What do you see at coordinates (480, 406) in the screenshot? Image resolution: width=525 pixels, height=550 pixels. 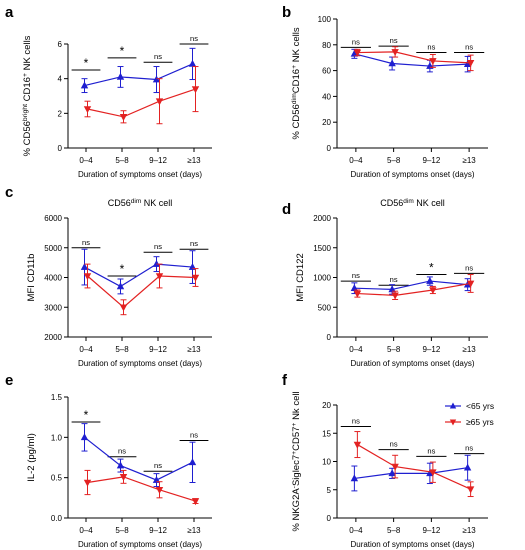 I see `legend-label: <65 yrs` at bounding box center [480, 406].